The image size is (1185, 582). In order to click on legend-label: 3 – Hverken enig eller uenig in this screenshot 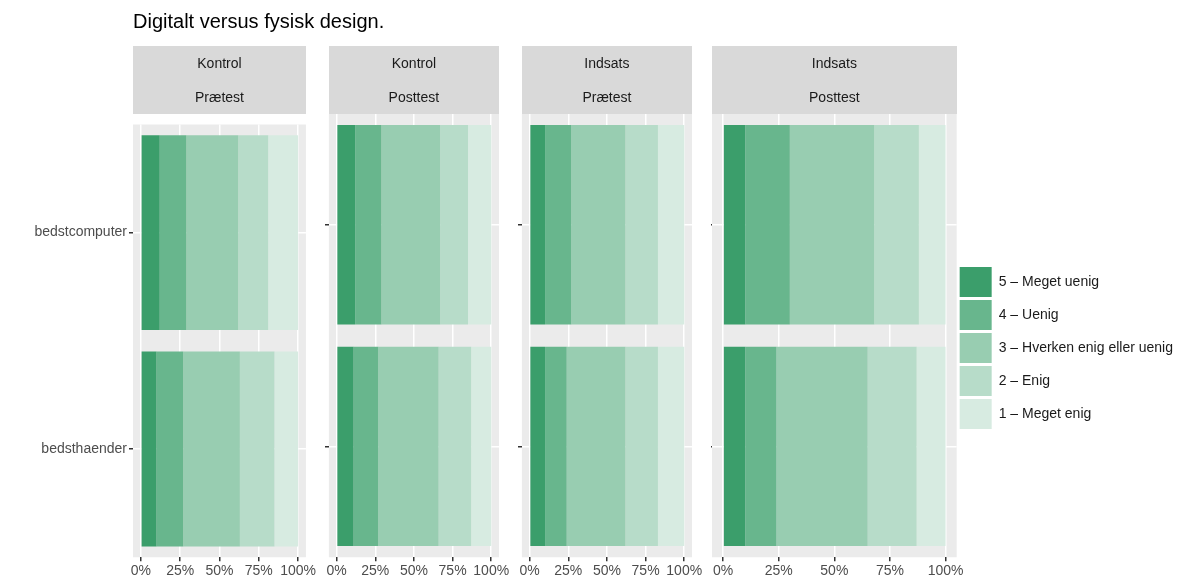, I will do `click(1086, 346)`.